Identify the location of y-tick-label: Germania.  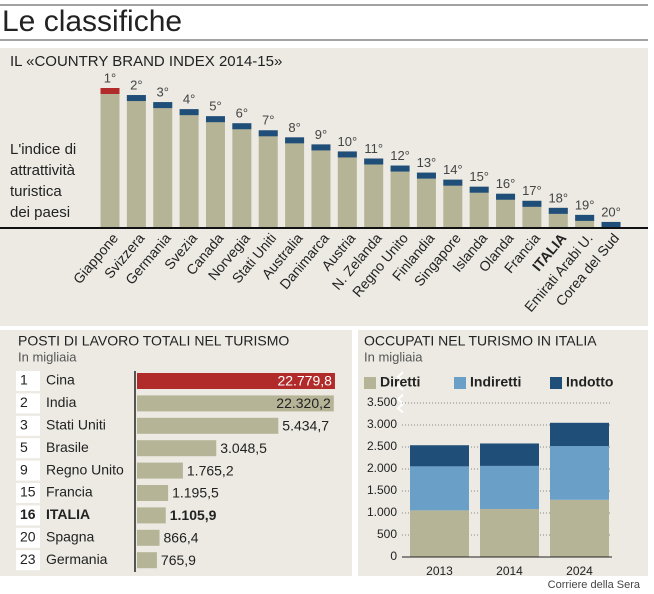
(77, 559).